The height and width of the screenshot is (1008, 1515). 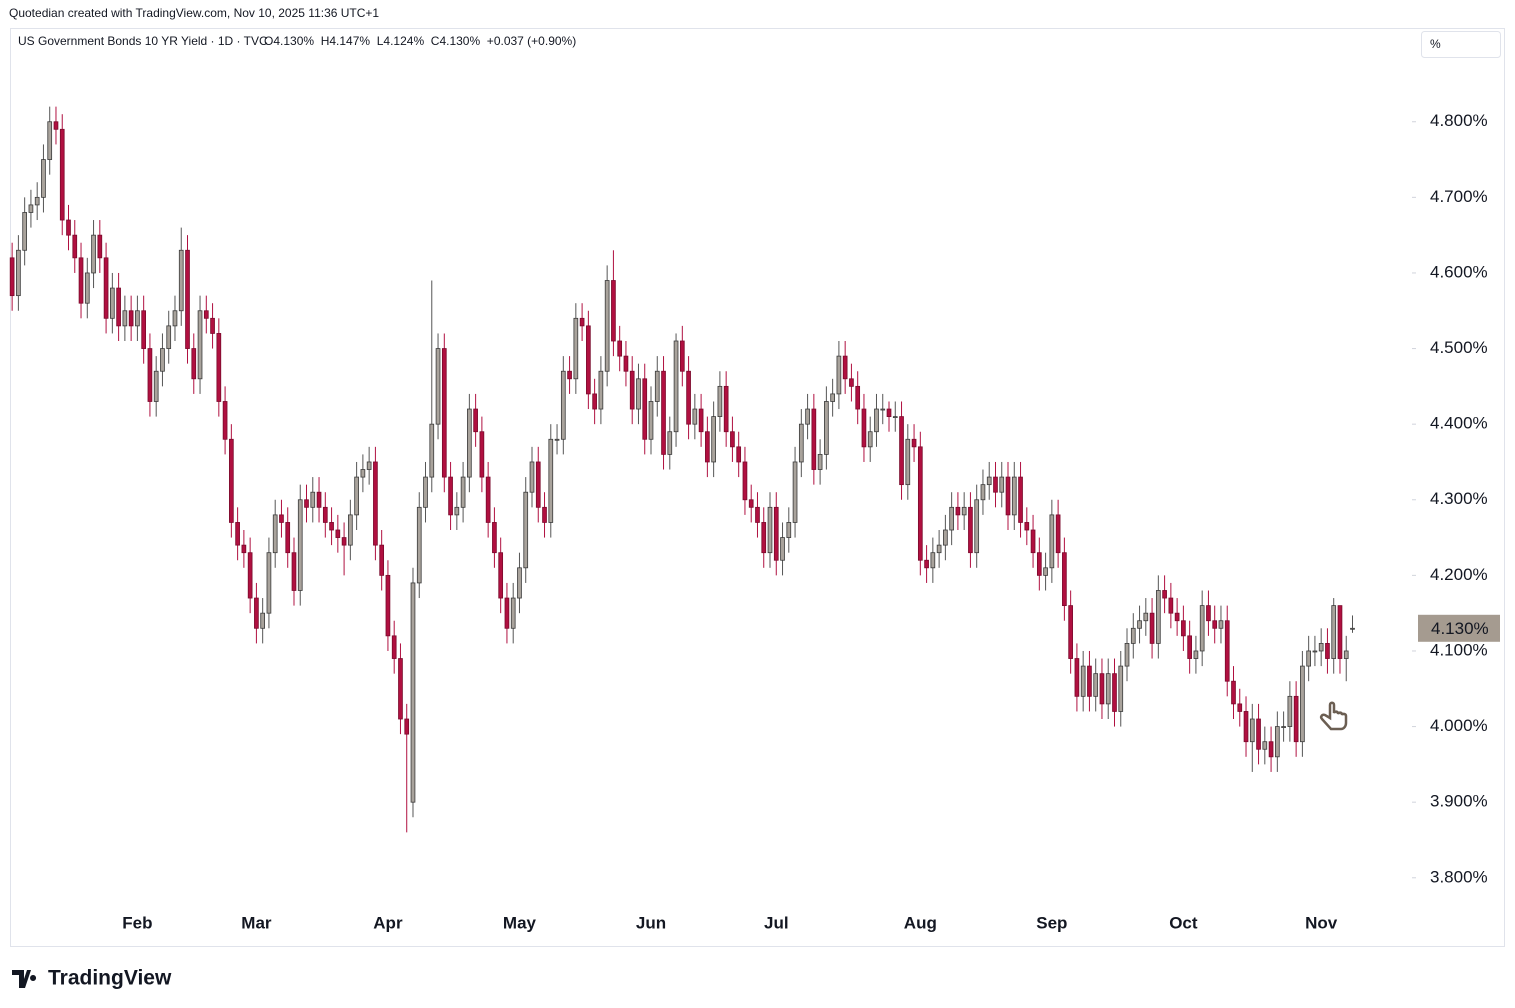 I want to click on y-tick-label: 4.700%, so click(x=1459, y=196).